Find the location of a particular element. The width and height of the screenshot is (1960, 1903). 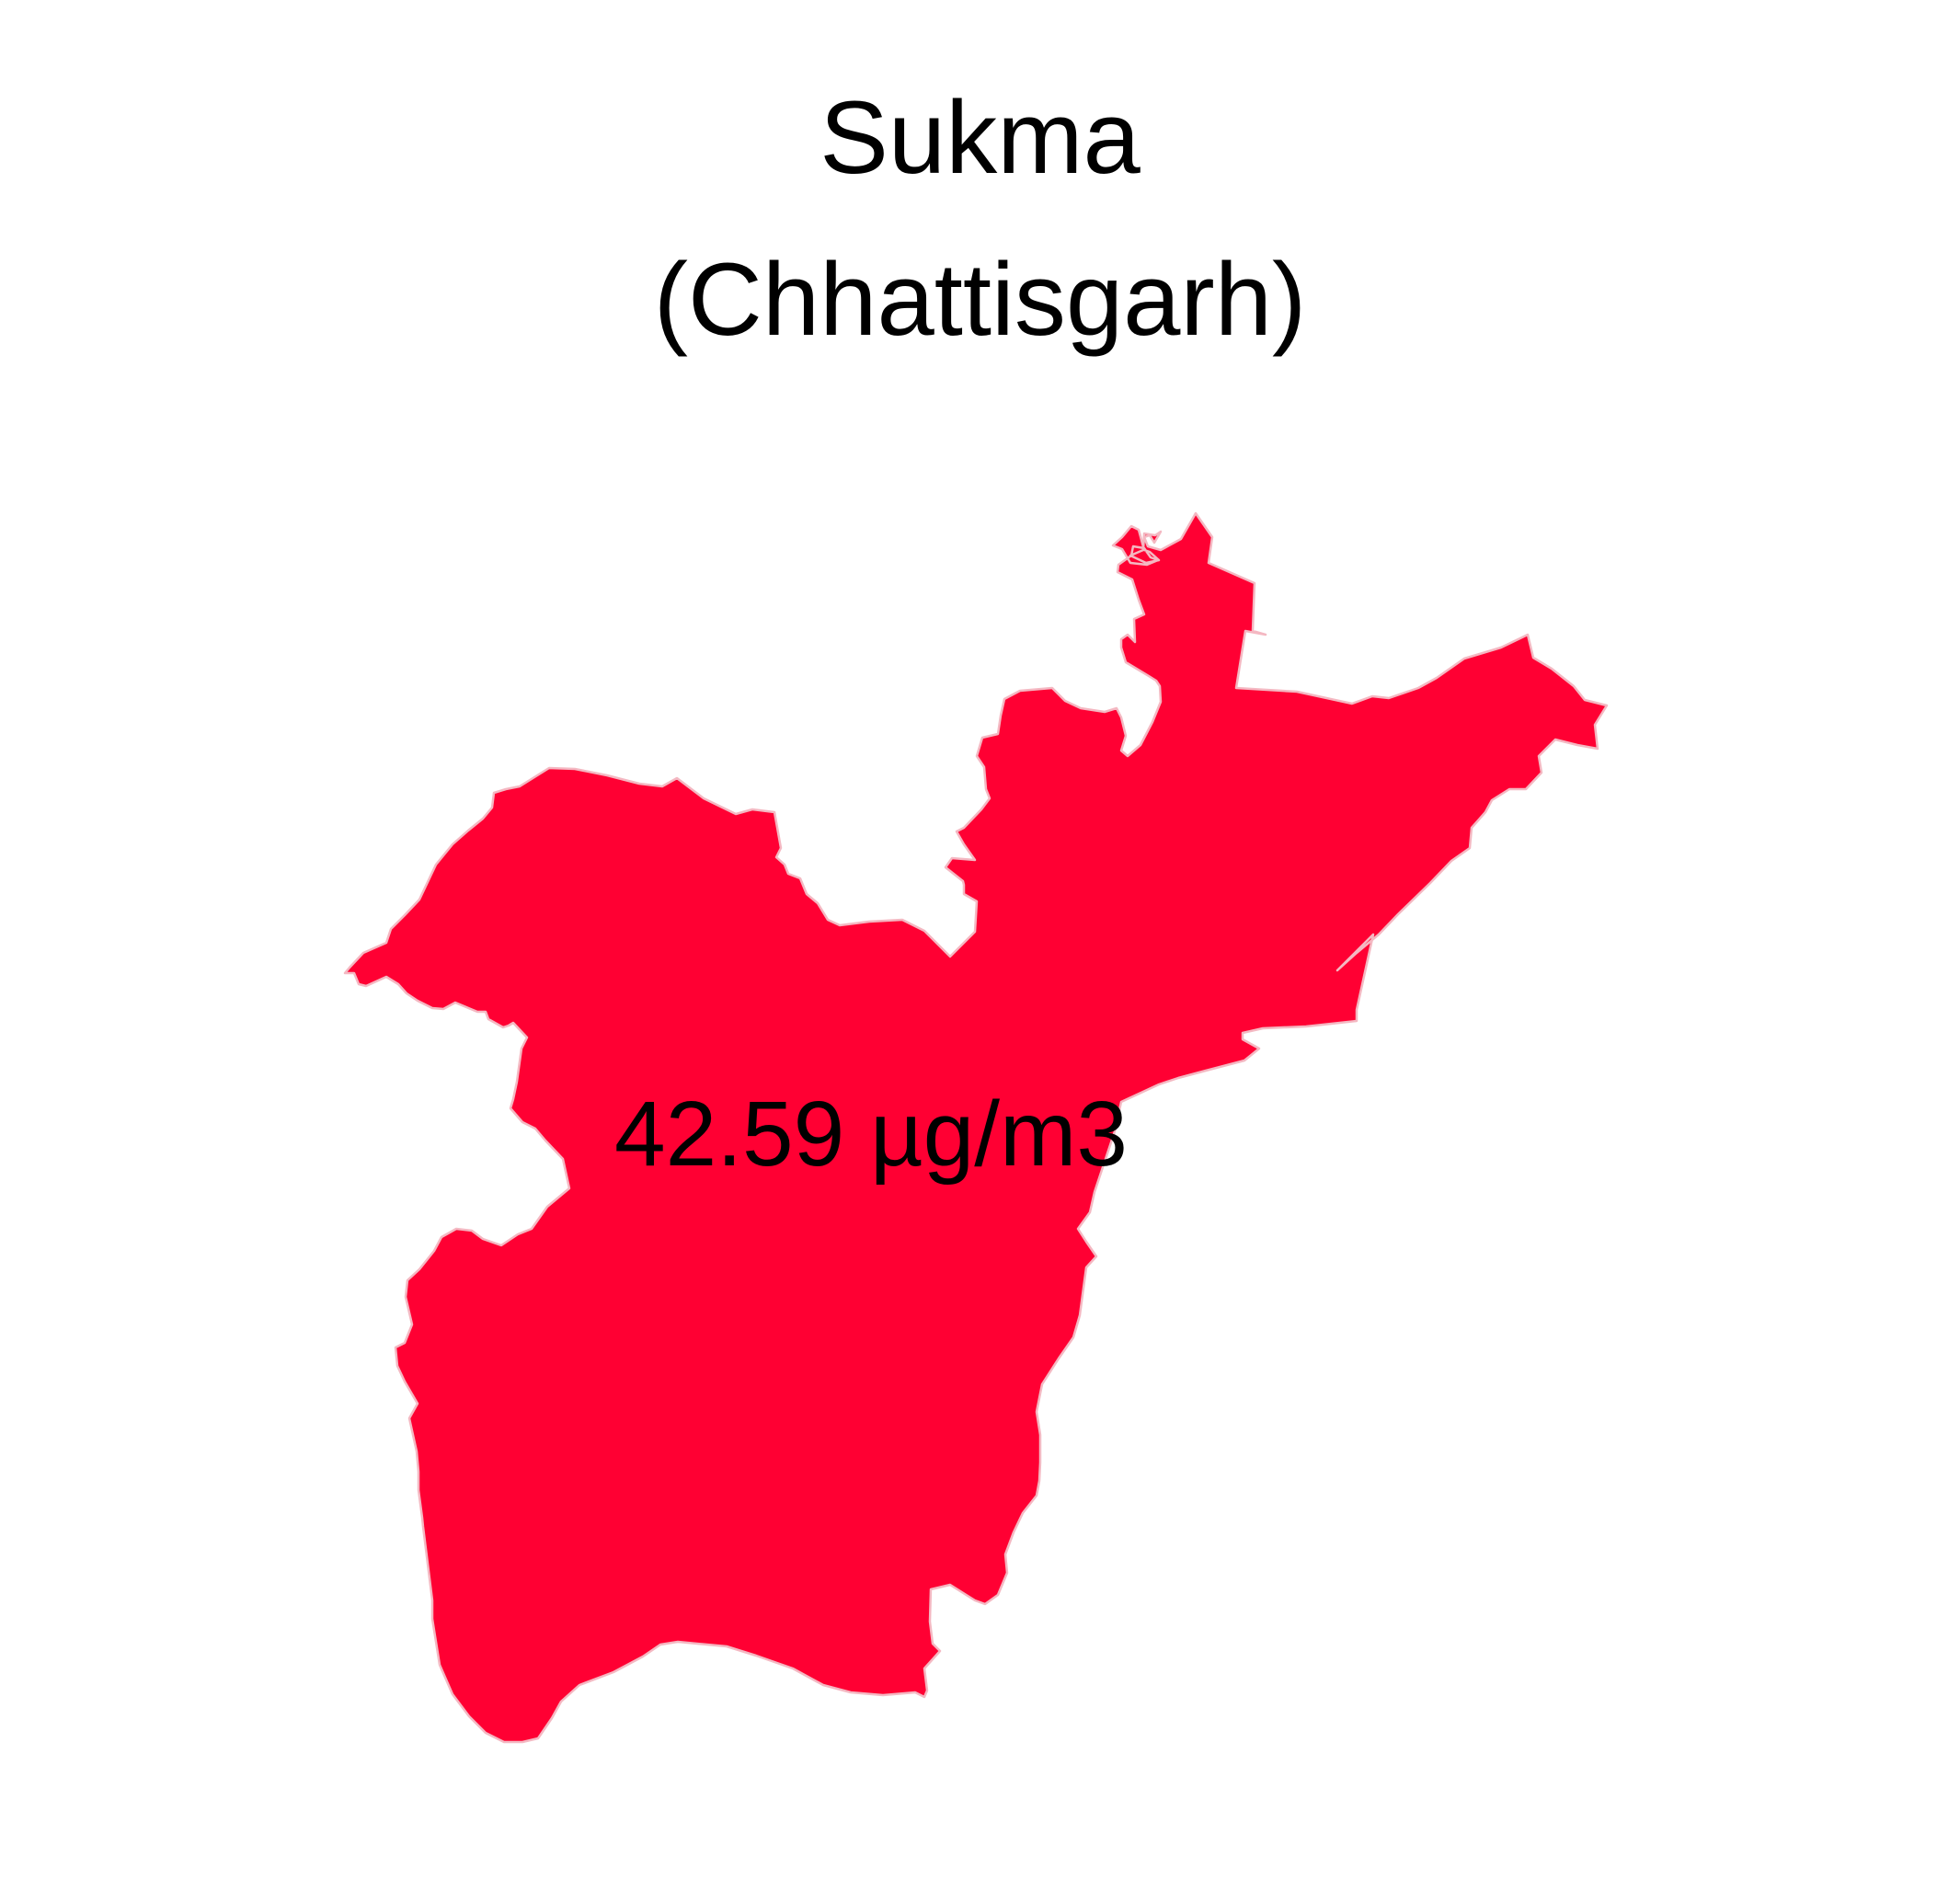

aqi-value-label: 42.59 µg/m3 is located at coordinates (871, 1134).